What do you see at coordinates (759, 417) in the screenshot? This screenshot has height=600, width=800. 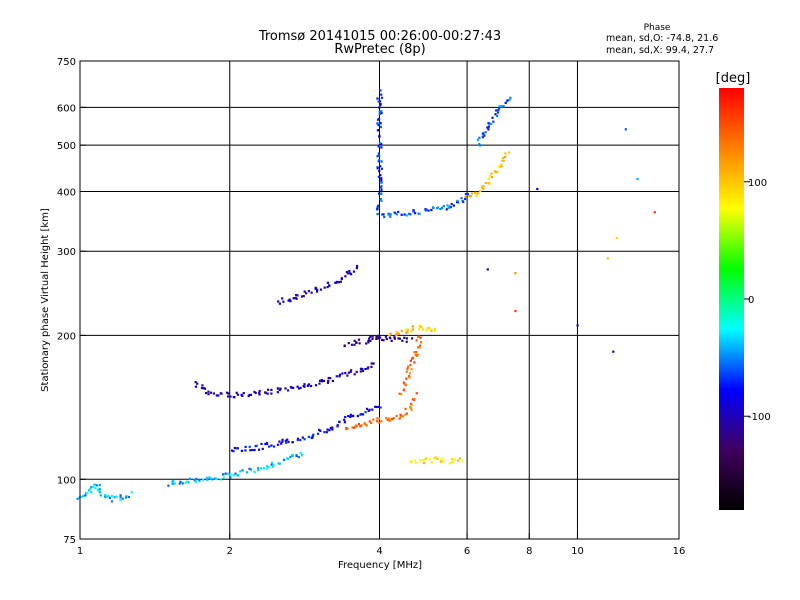 I see `colorbar-tick-label: -100` at bounding box center [759, 417].